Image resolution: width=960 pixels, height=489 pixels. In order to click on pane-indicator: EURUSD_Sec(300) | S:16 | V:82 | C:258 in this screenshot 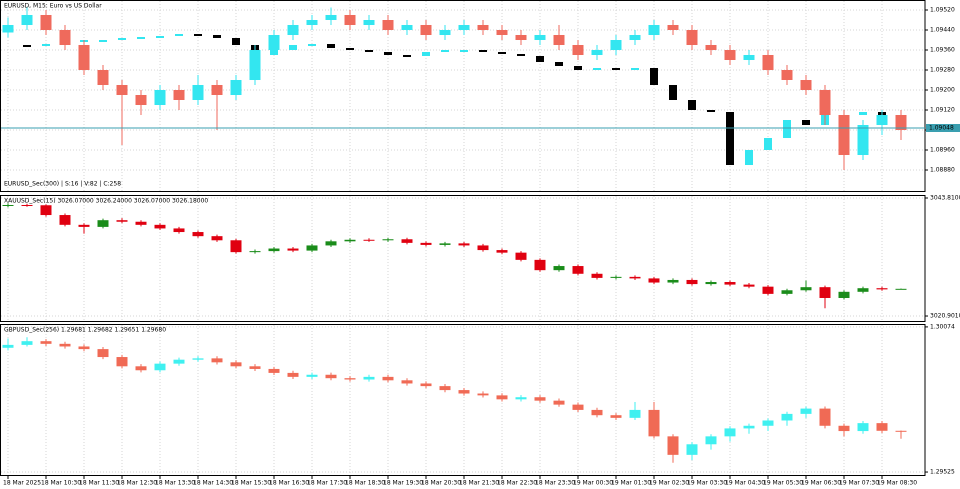, I will do `click(62, 184)`.